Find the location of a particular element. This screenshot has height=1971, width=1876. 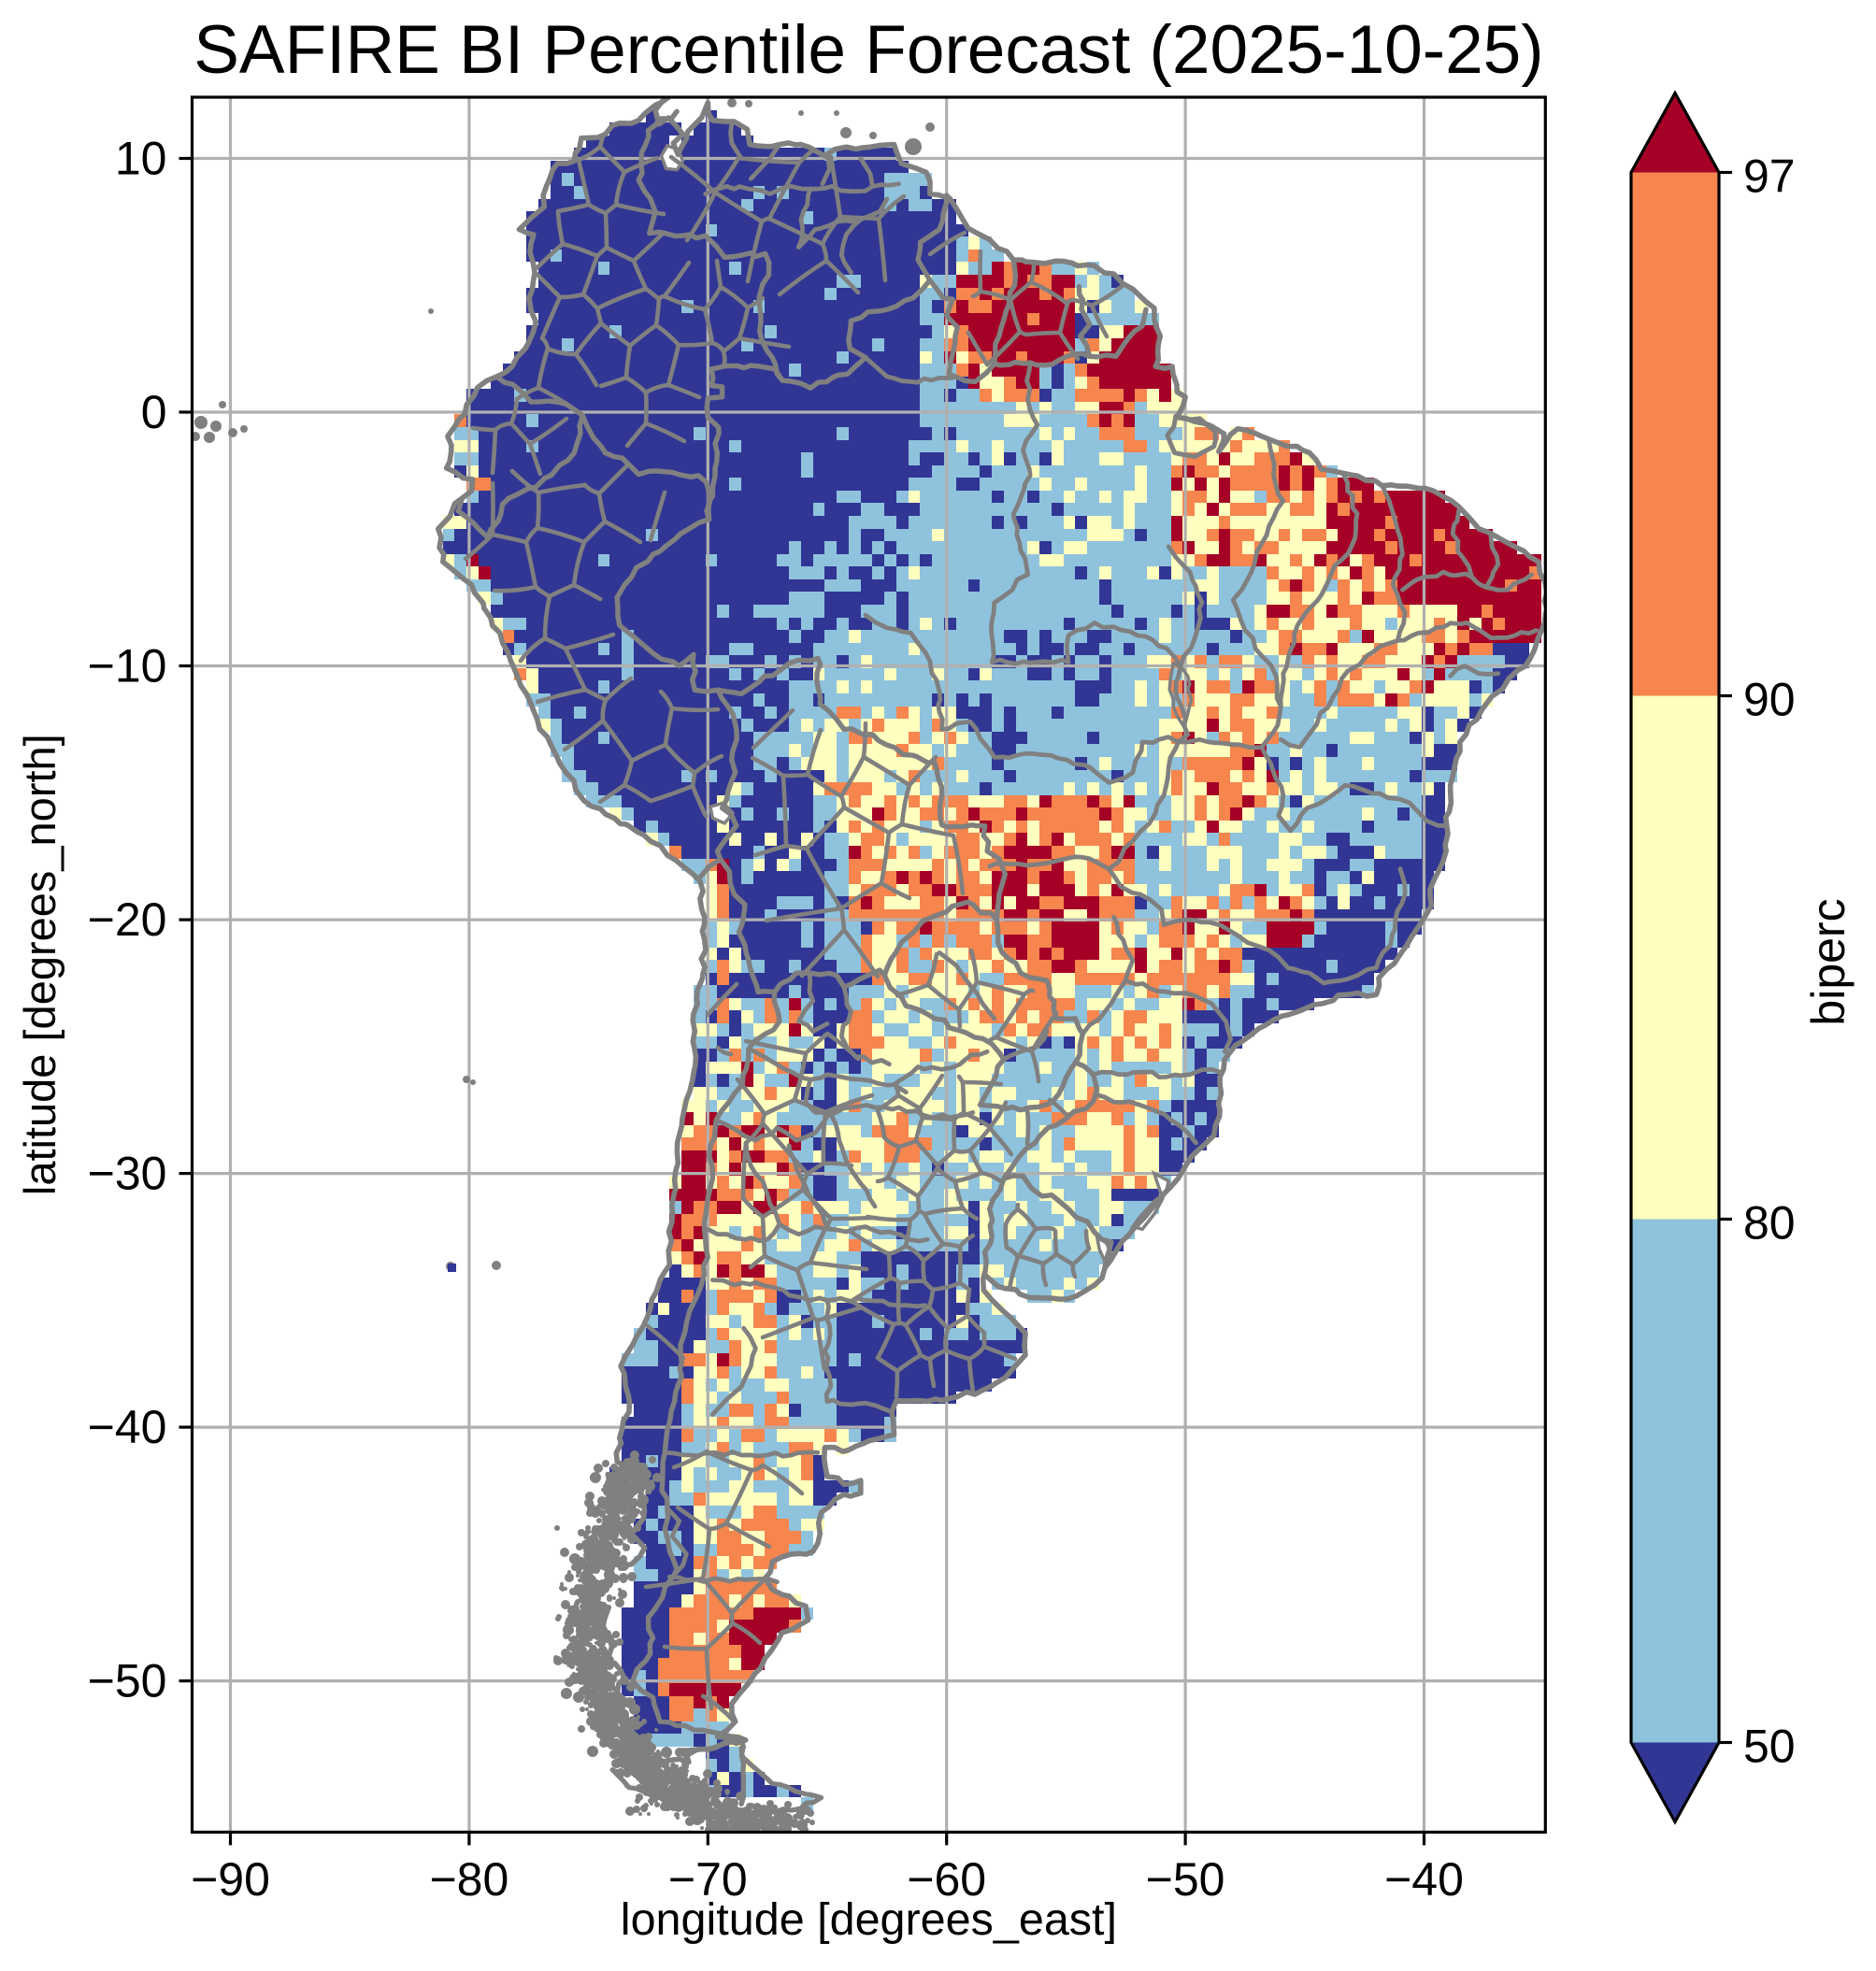

svg-text: latitude [degrees_north] is located at coordinates (40, 964).